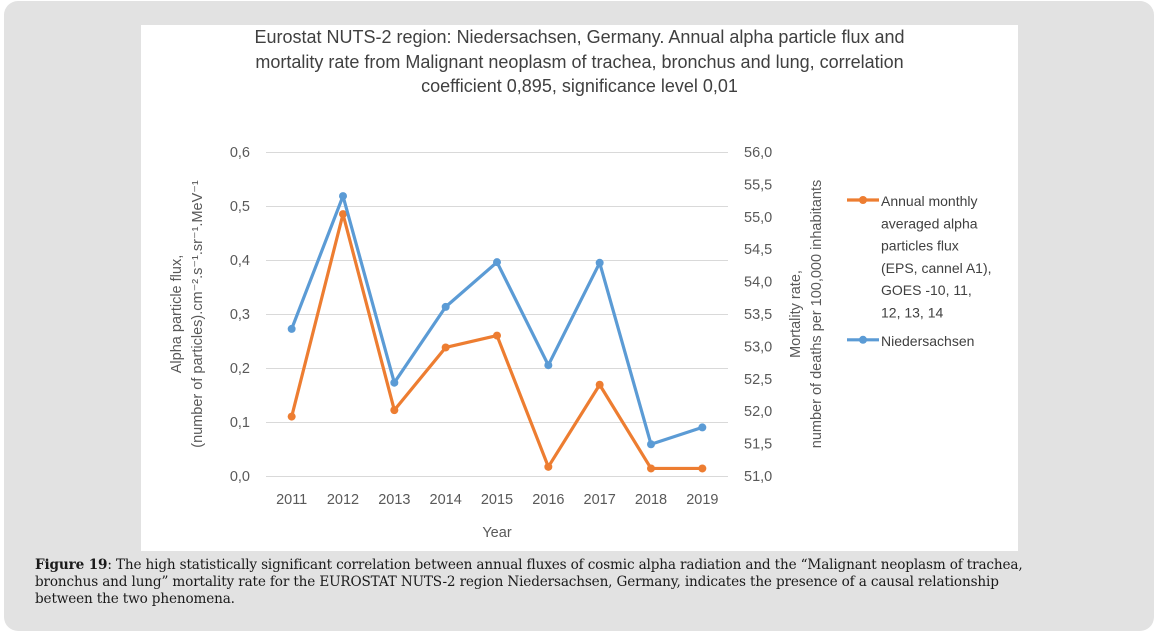  Describe the element at coordinates (240, 369) in the screenshot. I see `left-tick-label: 0,2` at that location.